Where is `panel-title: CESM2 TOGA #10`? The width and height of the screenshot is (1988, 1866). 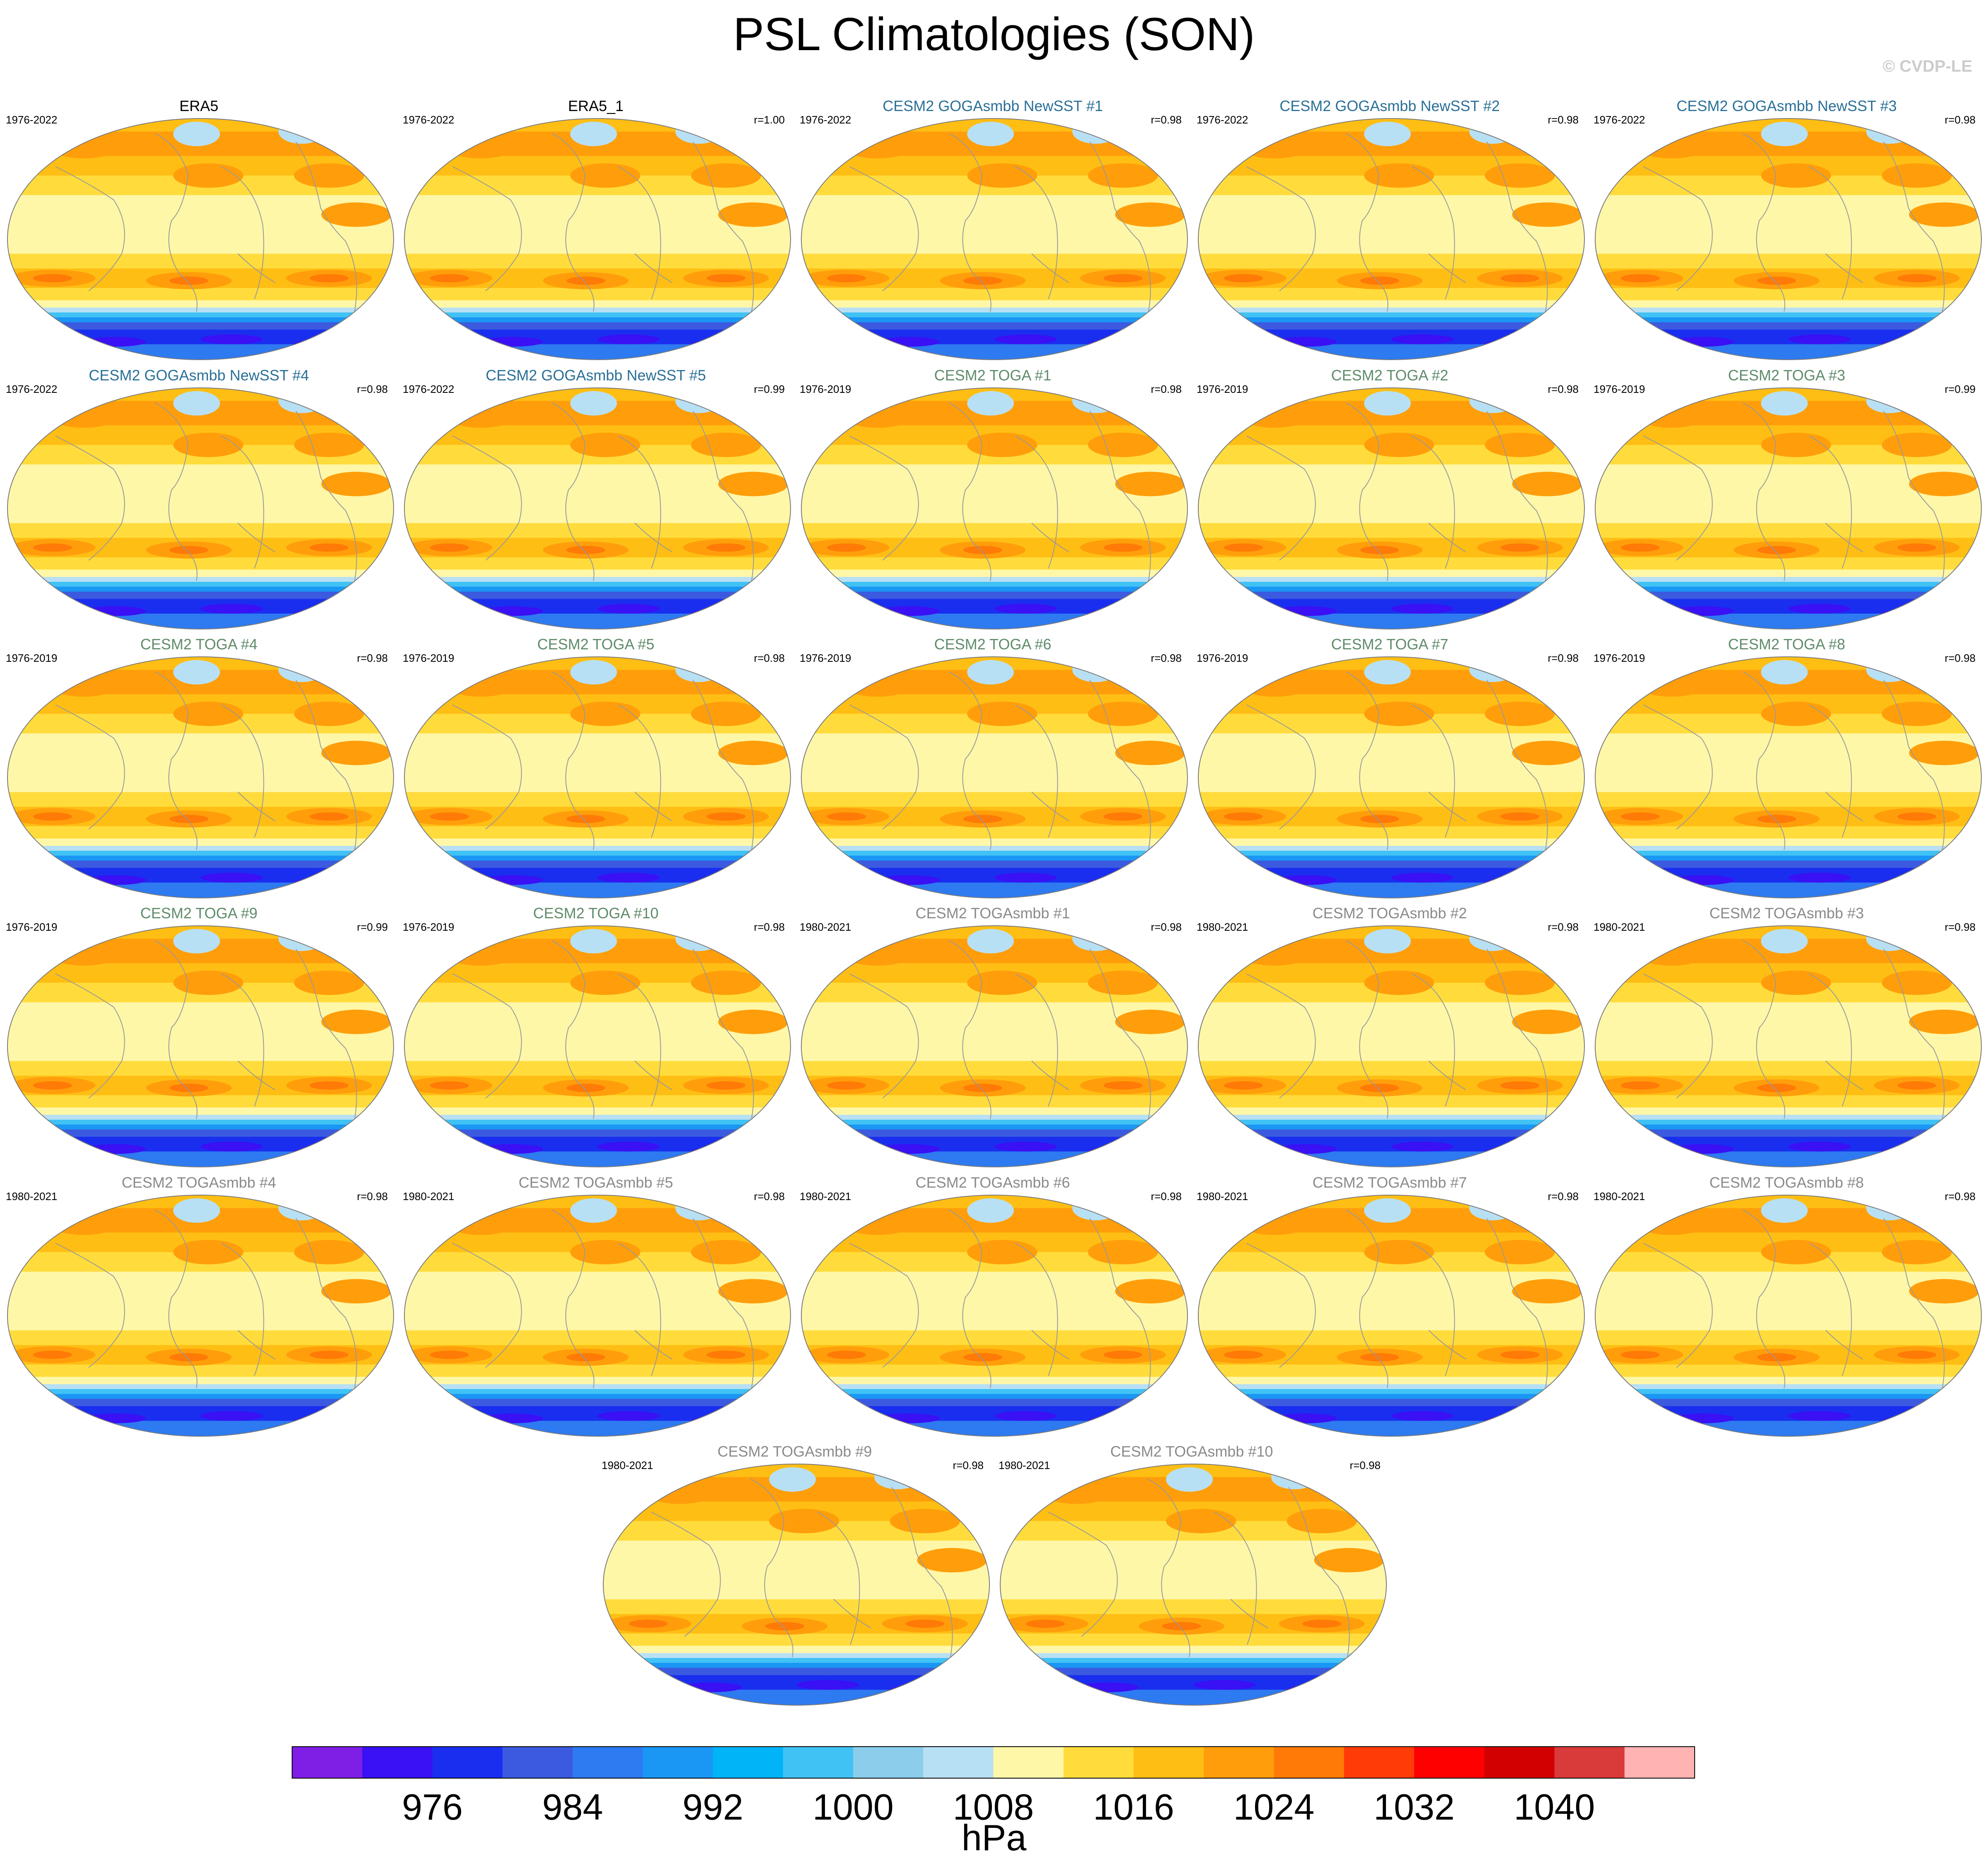
panel-title: CESM2 TOGA #10 is located at coordinates (596, 913).